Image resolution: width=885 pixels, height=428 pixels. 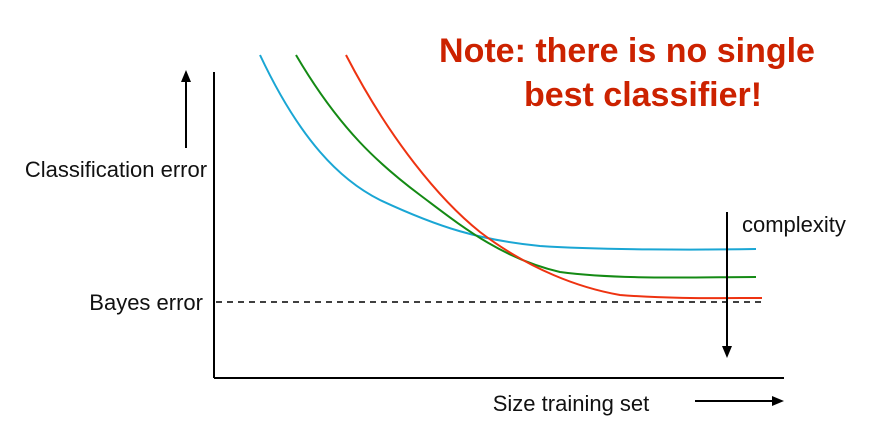 What do you see at coordinates (739, 401) in the screenshot?
I see `arrow-right-icon` at bounding box center [739, 401].